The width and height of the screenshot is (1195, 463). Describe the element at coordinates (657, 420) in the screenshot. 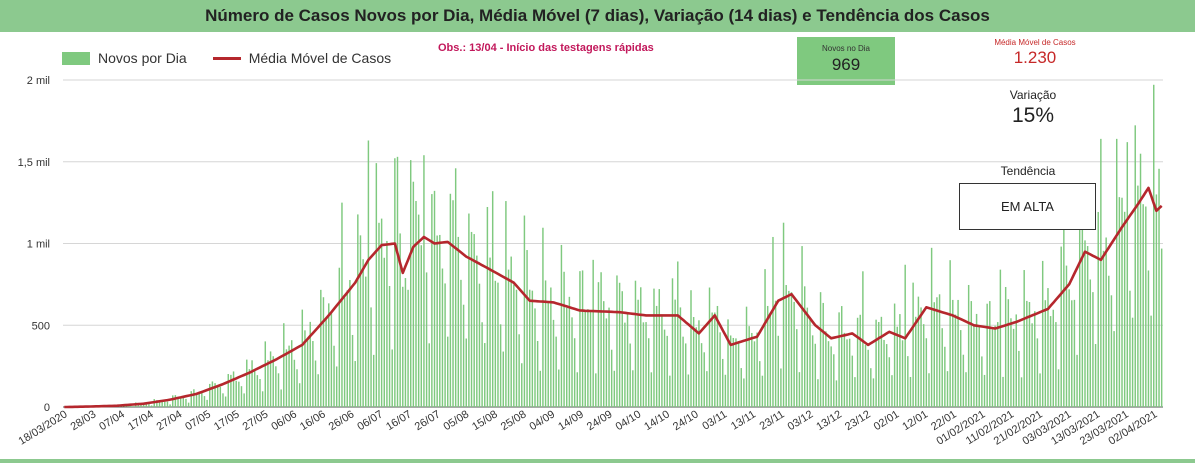

I see `x-tick-label: 14/10` at that location.